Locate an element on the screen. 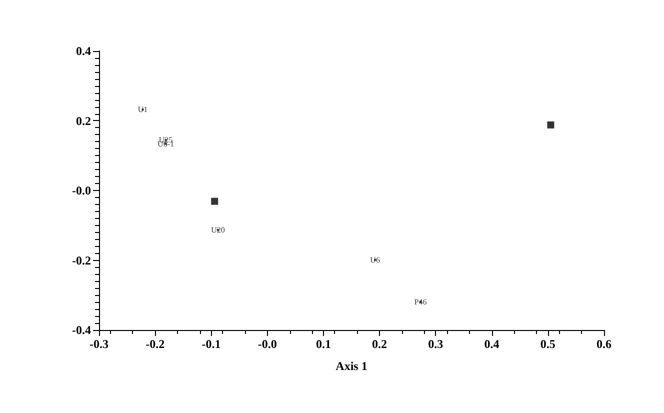  x-tick-label: 0.5 is located at coordinates (548, 344).